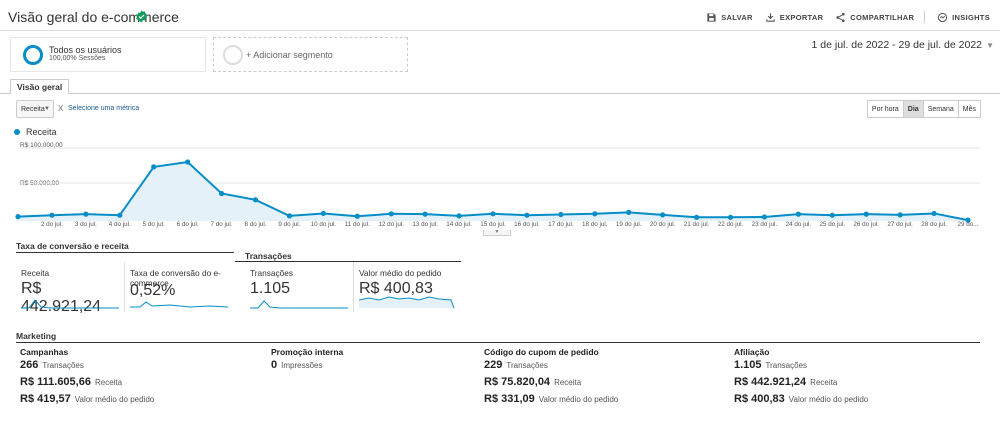 The image size is (1000, 421). Describe the element at coordinates (696, 224) in the screenshot. I see `x-tick-label: 21 do jul.` at that location.